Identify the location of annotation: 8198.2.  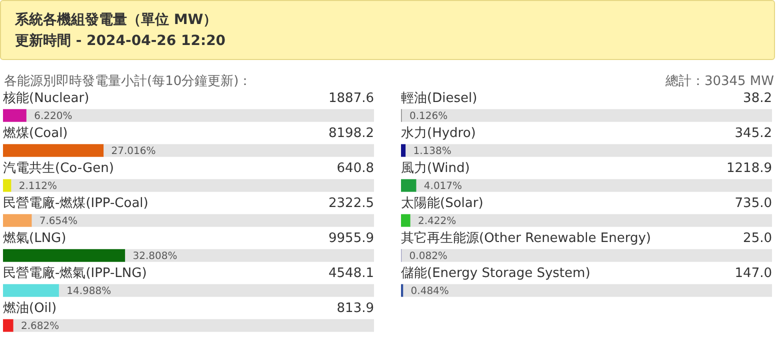
(351, 133).